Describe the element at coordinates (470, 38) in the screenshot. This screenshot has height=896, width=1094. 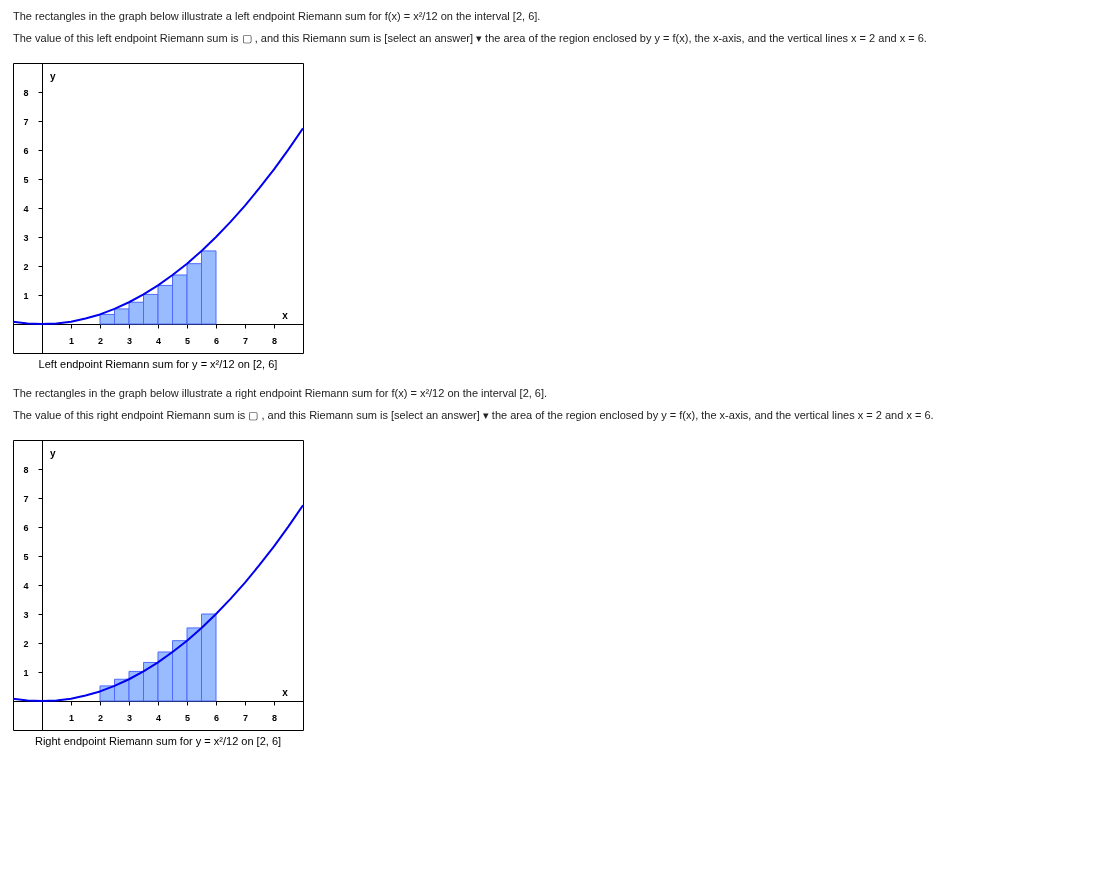
I see `text: The value of this left endpoint Riemann sum is ▢ , and this Riemann sum is [select an answer] ▾ the area of the region enclosed by y = f(x), the x-axis, and the vertical lines x = 2 and x = 6.` at that location.